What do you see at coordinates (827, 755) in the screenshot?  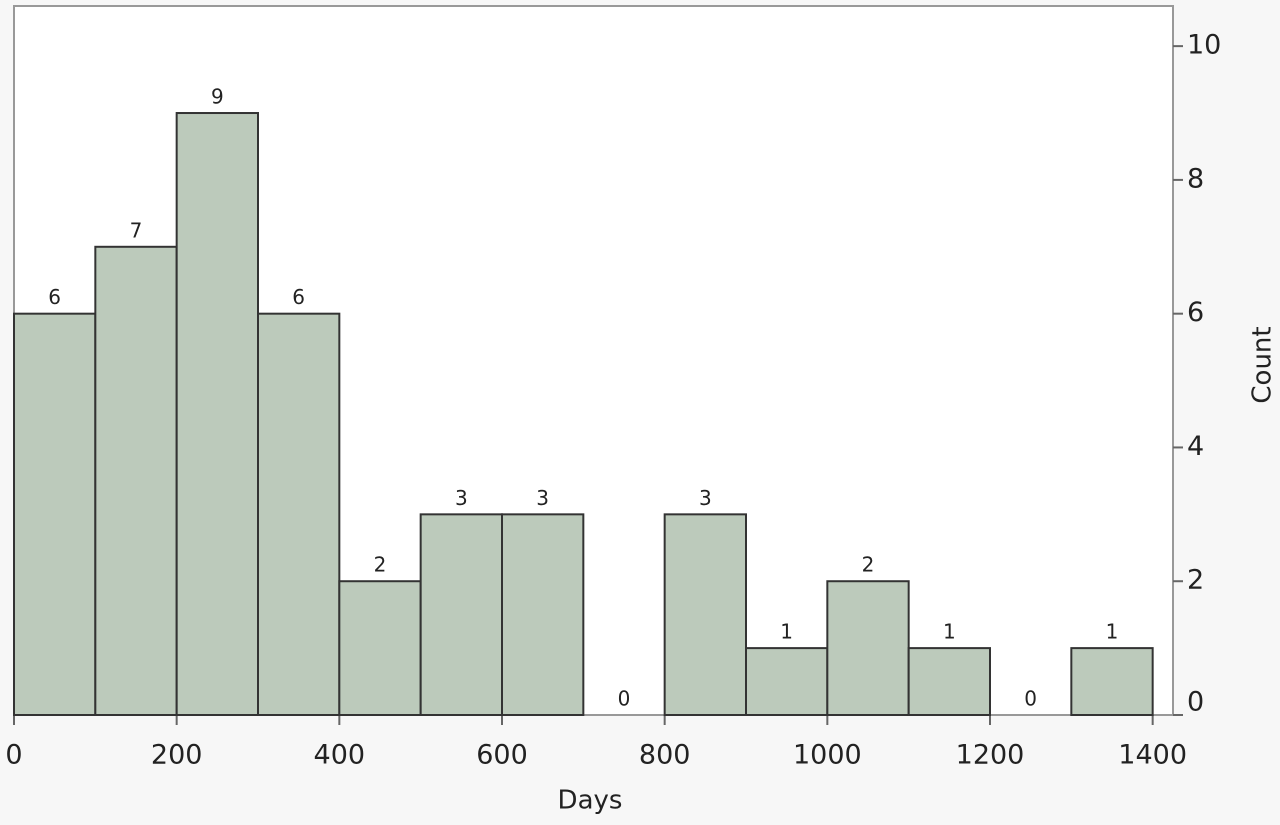 I see `x-tick-label: 1000` at bounding box center [827, 755].